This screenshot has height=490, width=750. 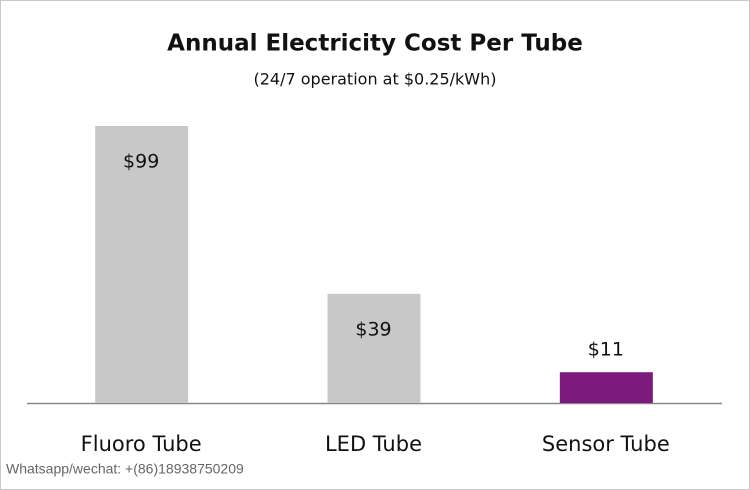 What do you see at coordinates (375, 79) in the screenshot?
I see `chart-subtitle: (24/7 operation at $0.25/kWh)` at bounding box center [375, 79].